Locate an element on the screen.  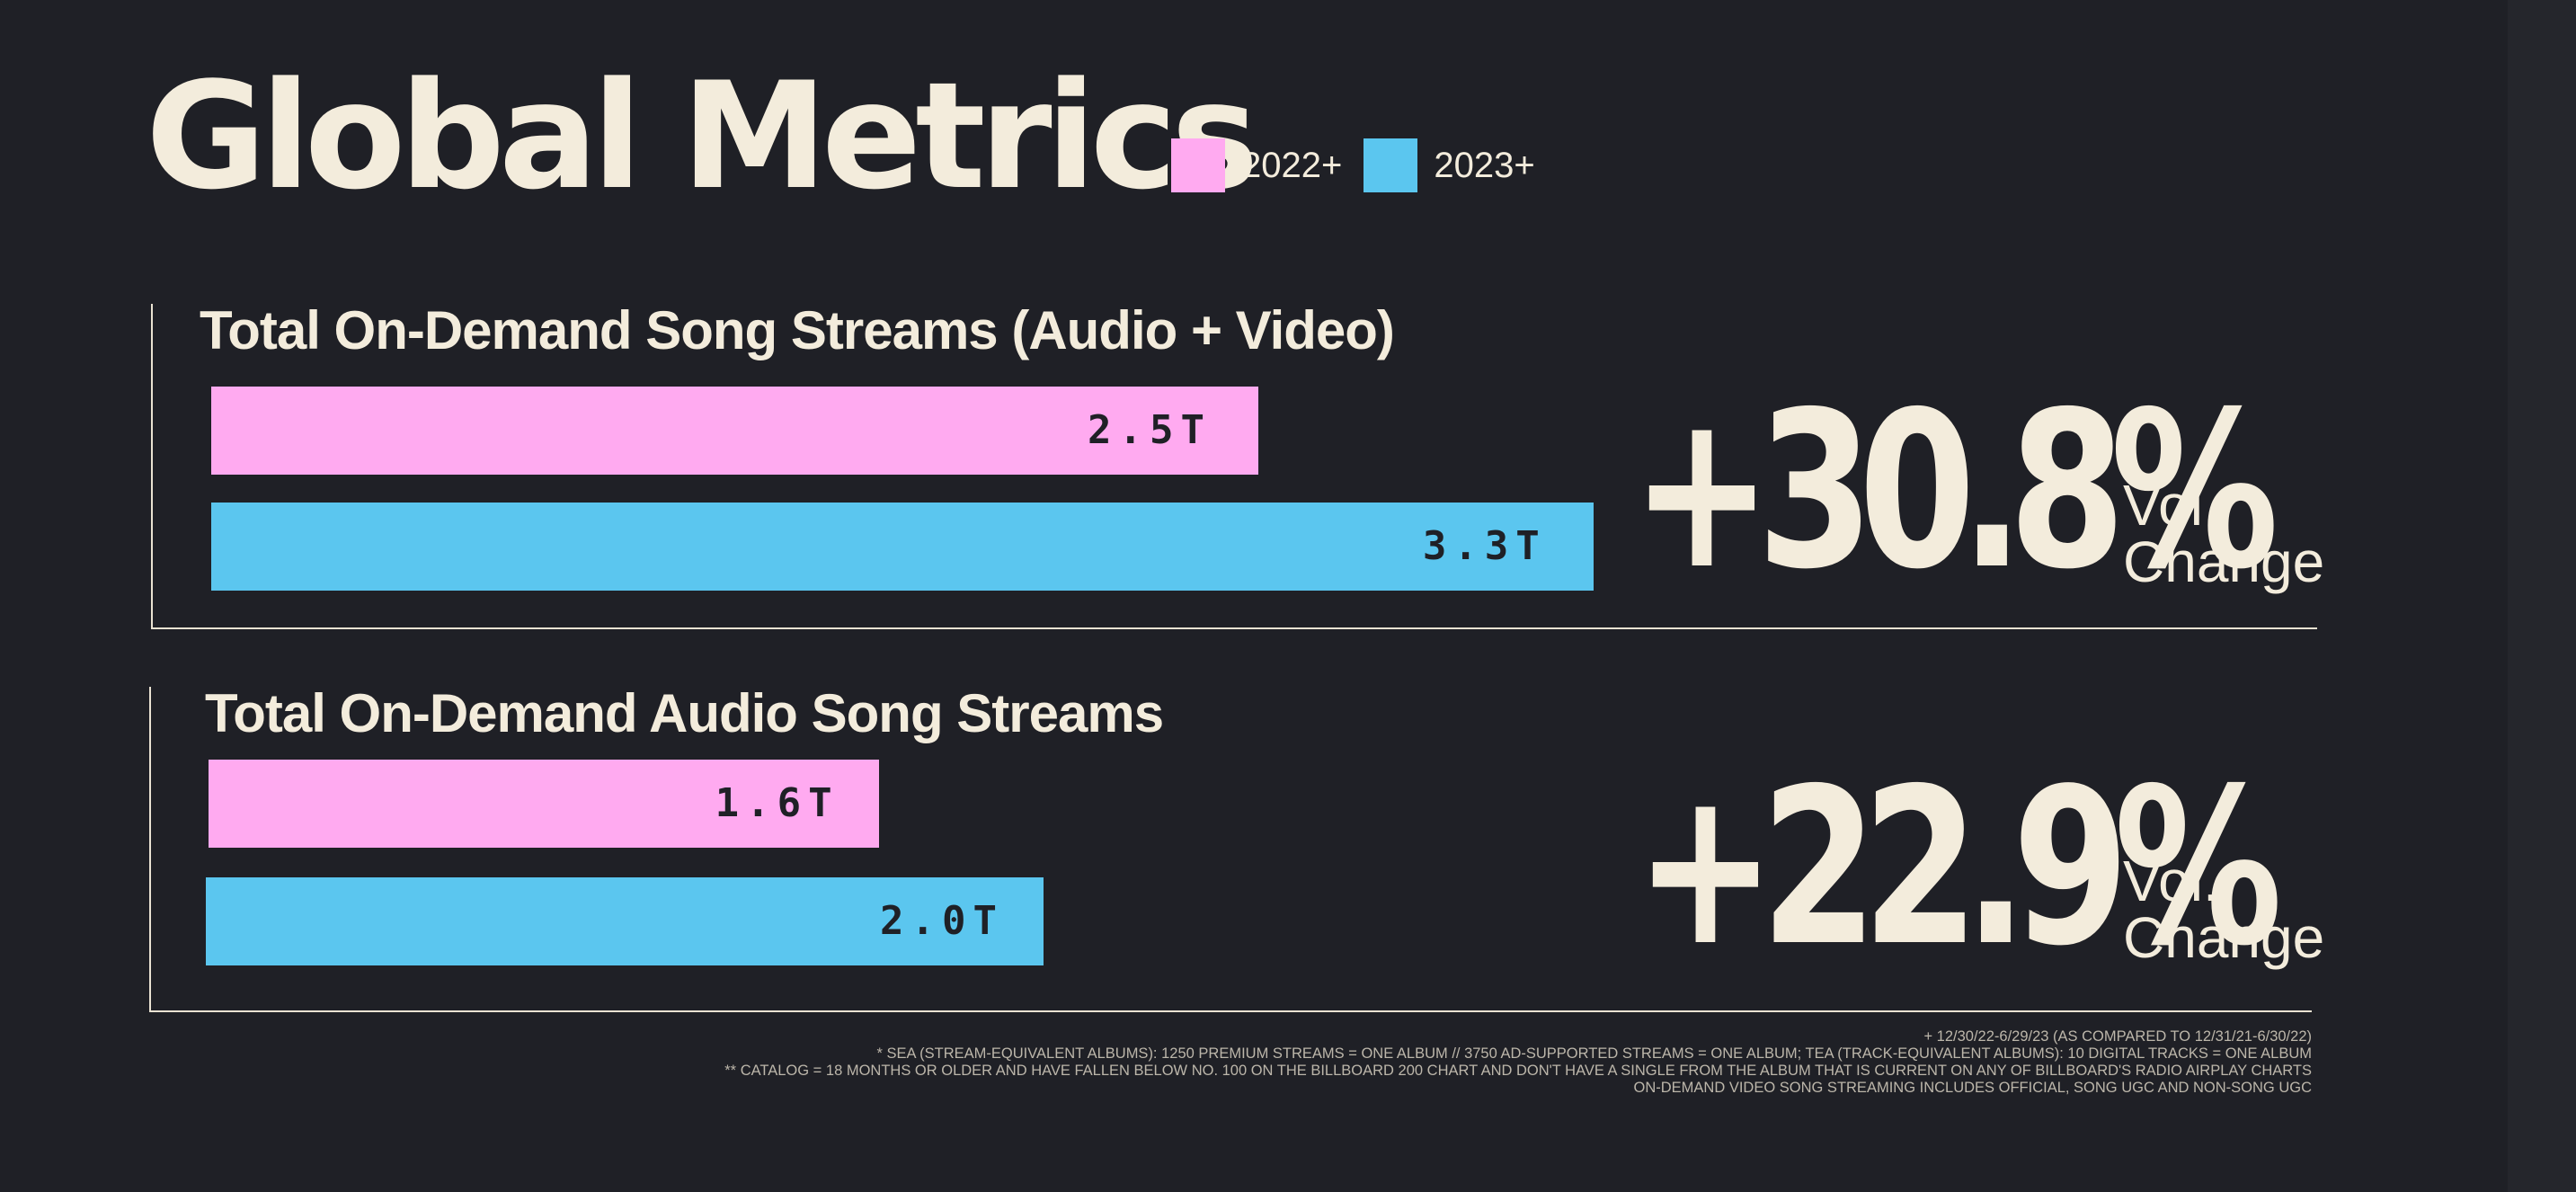
bar-value-label-2022-total-streams: 2.5T is located at coordinates (1150, 430).